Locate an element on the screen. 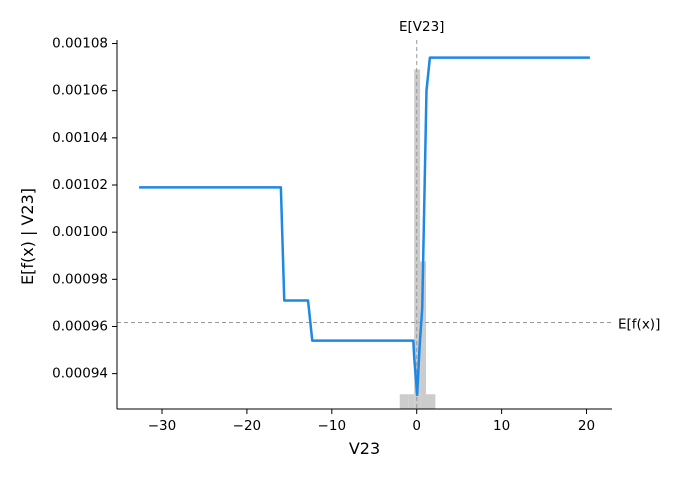 The height and width of the screenshot is (477, 684). x-axis-label: V23 is located at coordinates (364, 448).